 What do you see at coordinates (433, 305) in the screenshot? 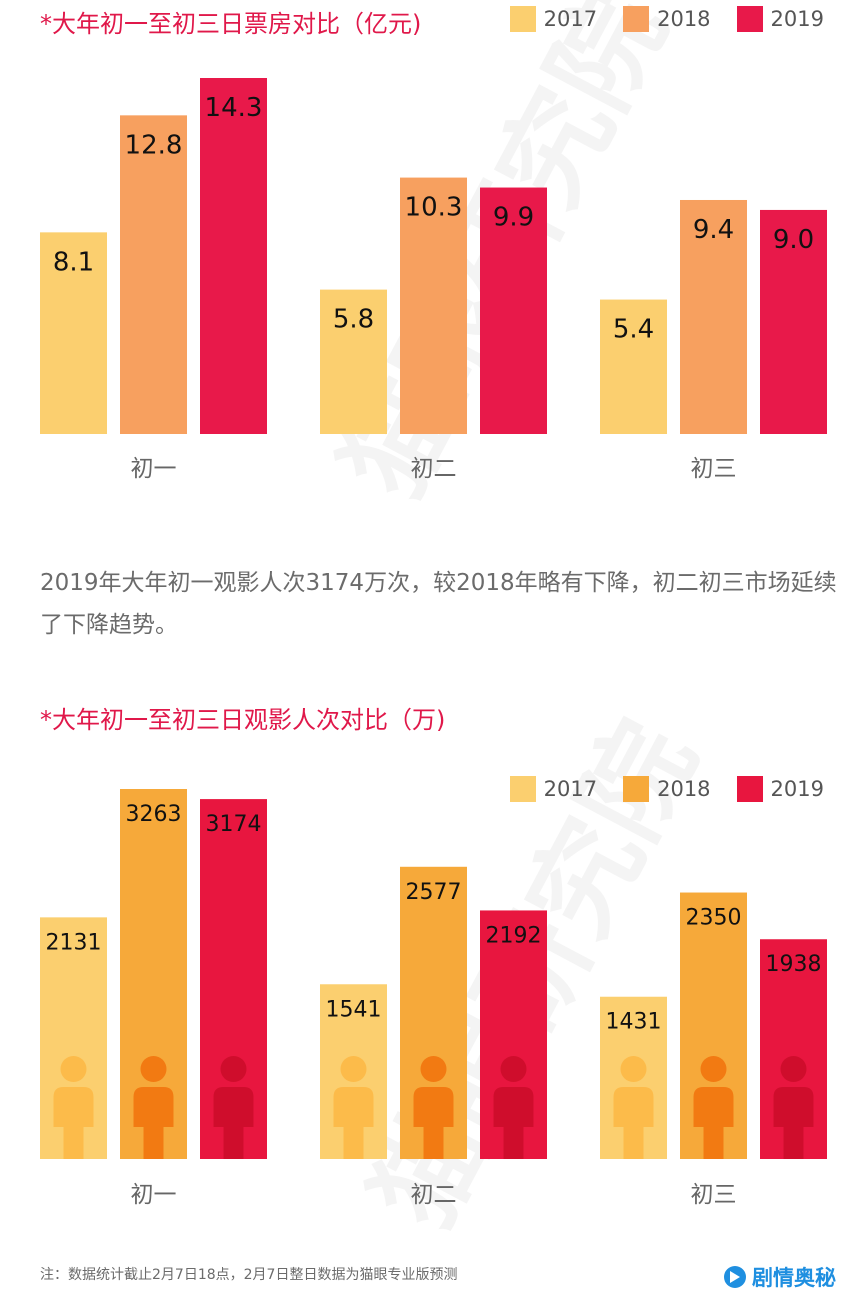
I see `bar-初二-2018` at bounding box center [433, 305].